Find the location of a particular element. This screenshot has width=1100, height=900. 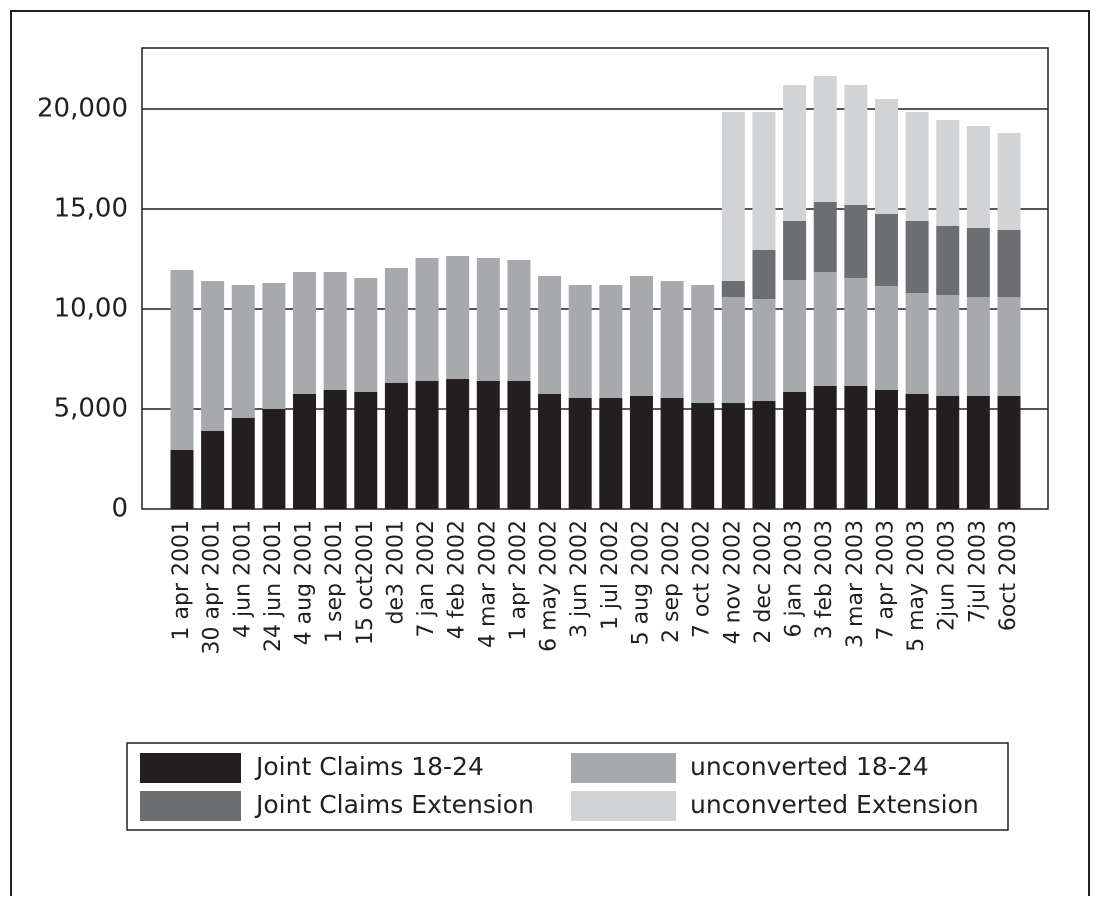

x-tick-label: 1 apr 2002 is located at coordinates (518, 580).